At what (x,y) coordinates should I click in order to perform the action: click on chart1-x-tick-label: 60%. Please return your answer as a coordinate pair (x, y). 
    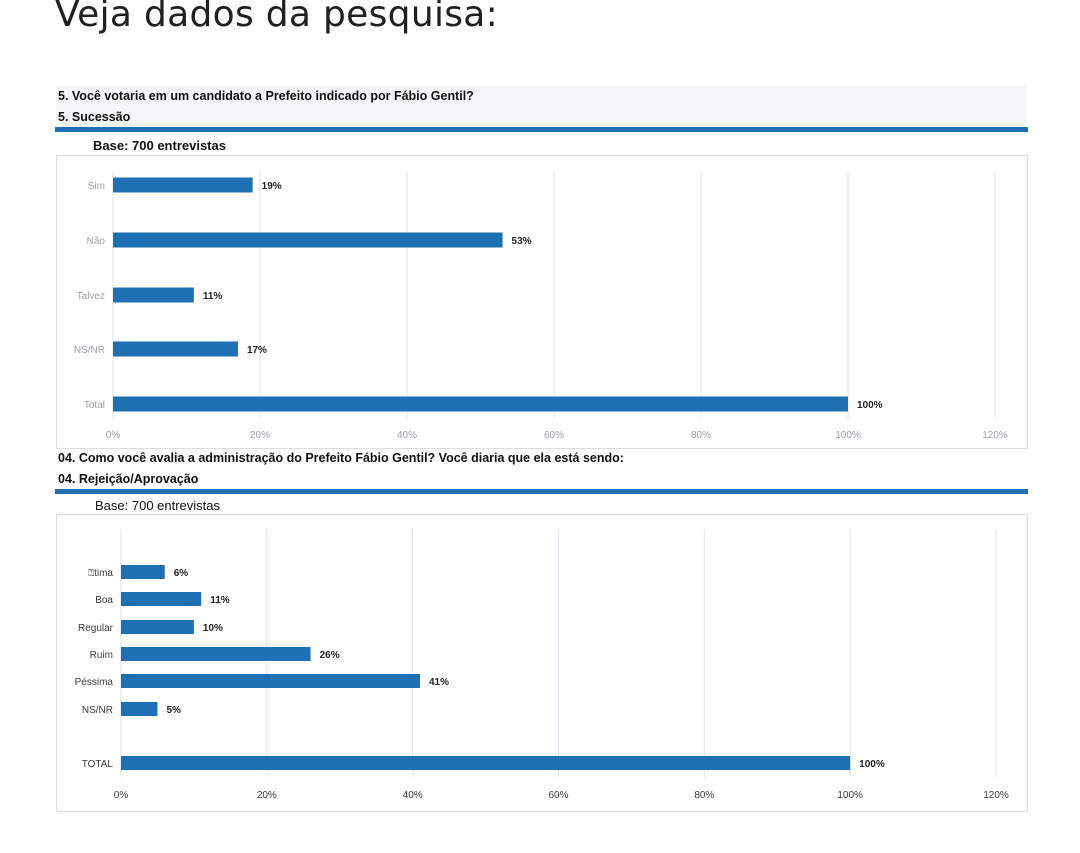
    Looking at the image, I should click on (554, 435).